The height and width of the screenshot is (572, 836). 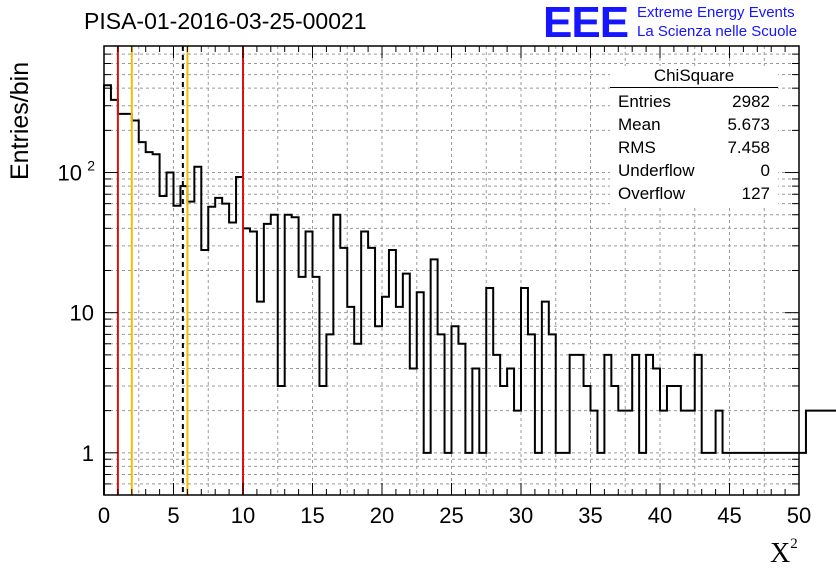 What do you see at coordinates (590, 515) in the screenshot?
I see `x-tick-label: 35` at bounding box center [590, 515].